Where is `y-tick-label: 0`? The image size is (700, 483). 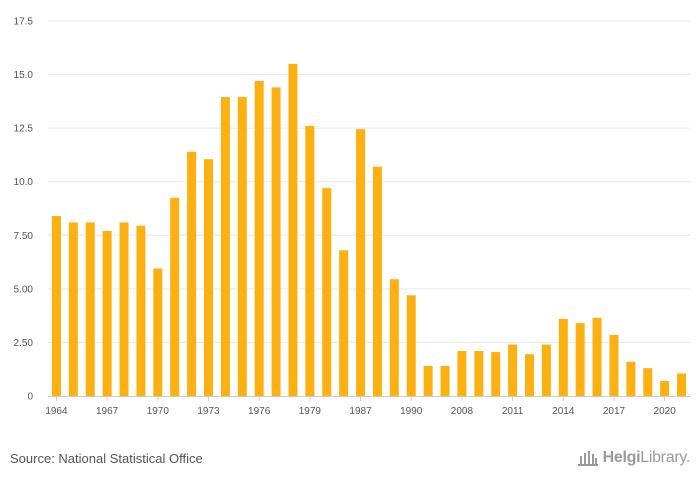
y-tick-label: 0 is located at coordinates (30, 397).